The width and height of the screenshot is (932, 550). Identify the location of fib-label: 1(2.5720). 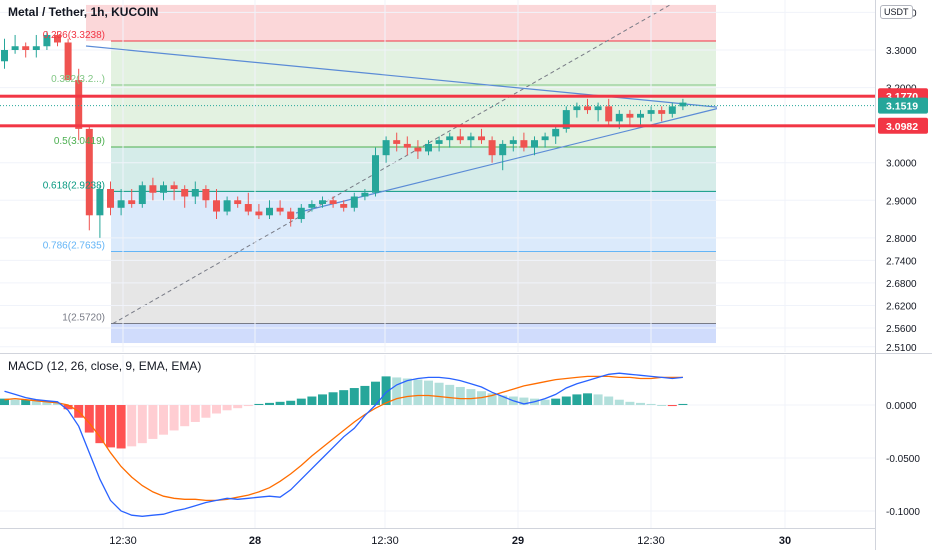
(83, 317).